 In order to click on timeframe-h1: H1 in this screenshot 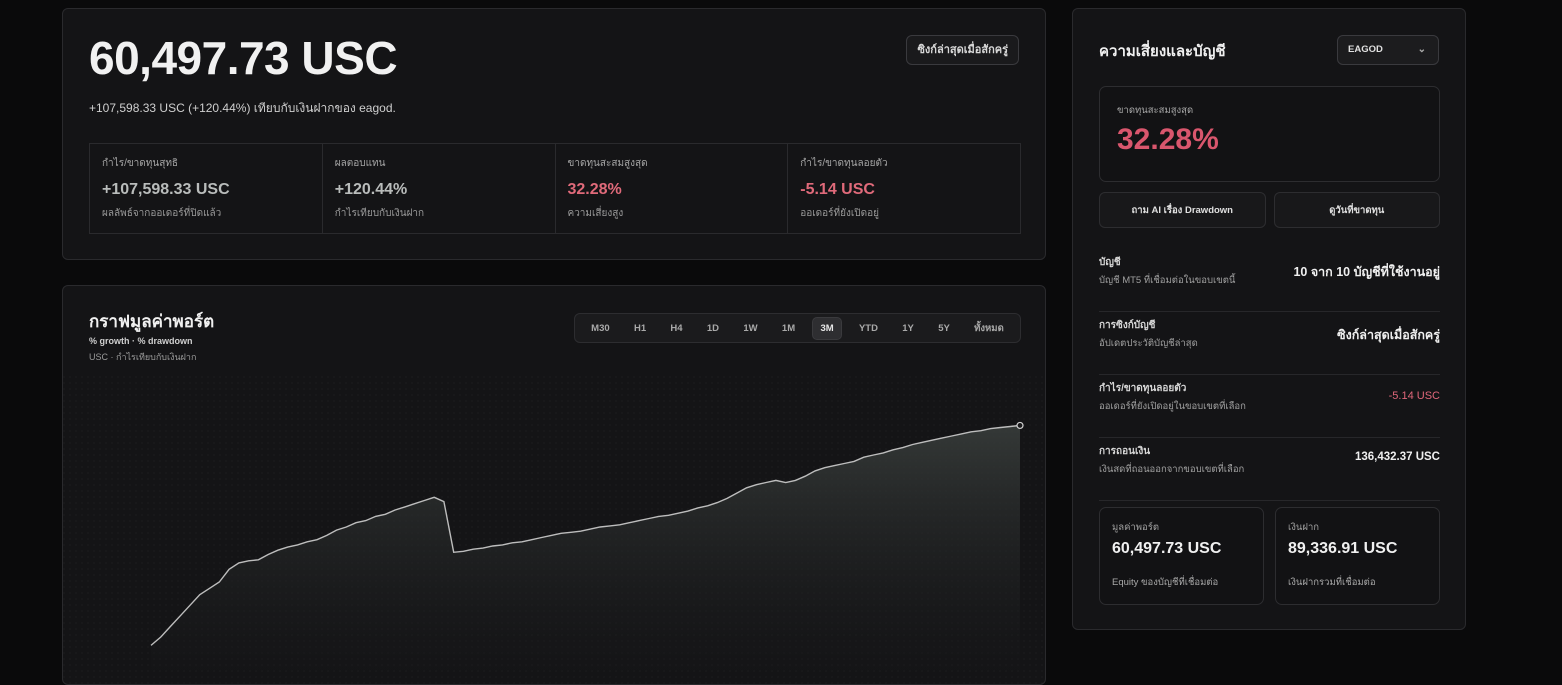, I will do `click(640, 328)`.